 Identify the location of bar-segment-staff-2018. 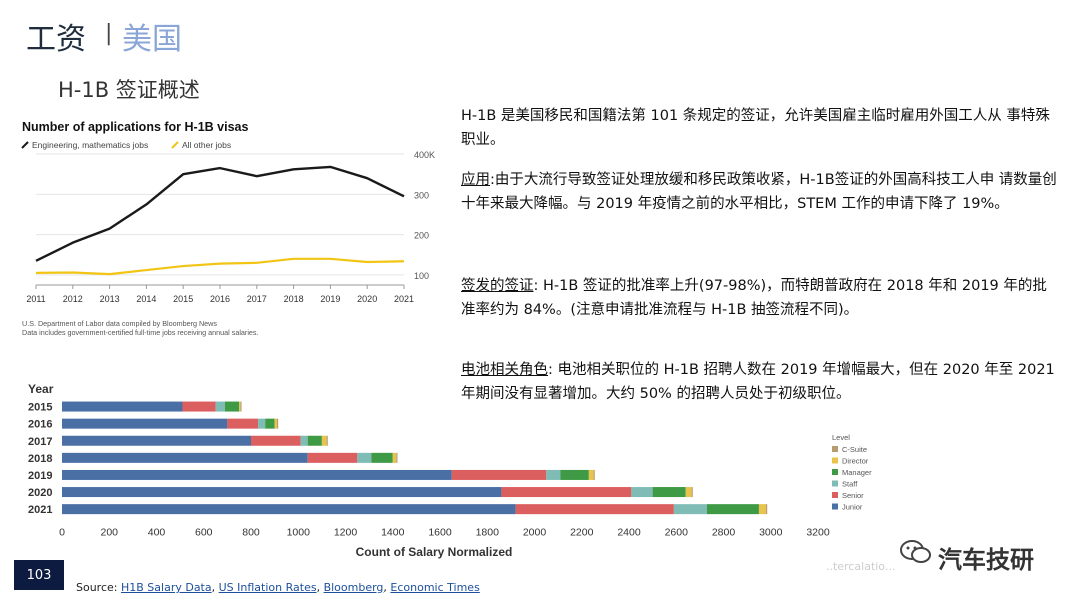
(364, 457).